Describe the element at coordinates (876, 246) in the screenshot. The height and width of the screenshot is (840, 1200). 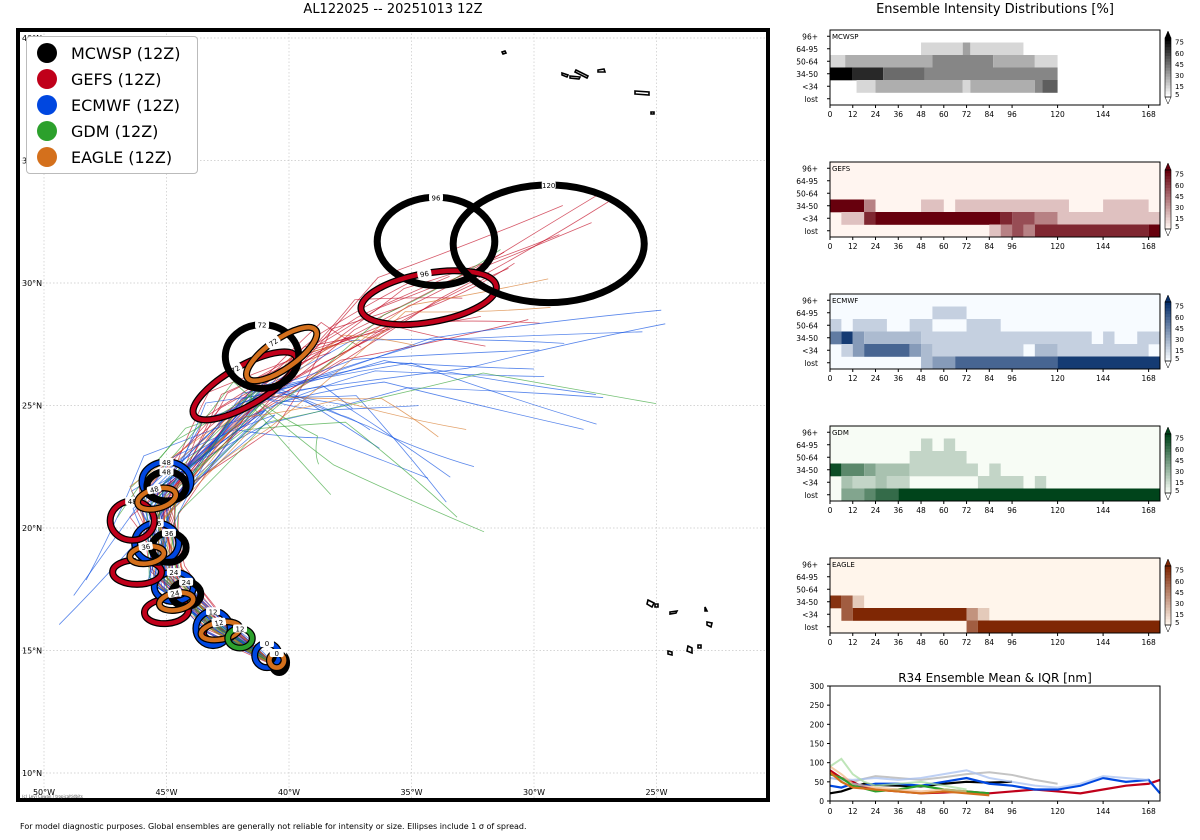
I see `heatmap-x-tick: 24` at that location.